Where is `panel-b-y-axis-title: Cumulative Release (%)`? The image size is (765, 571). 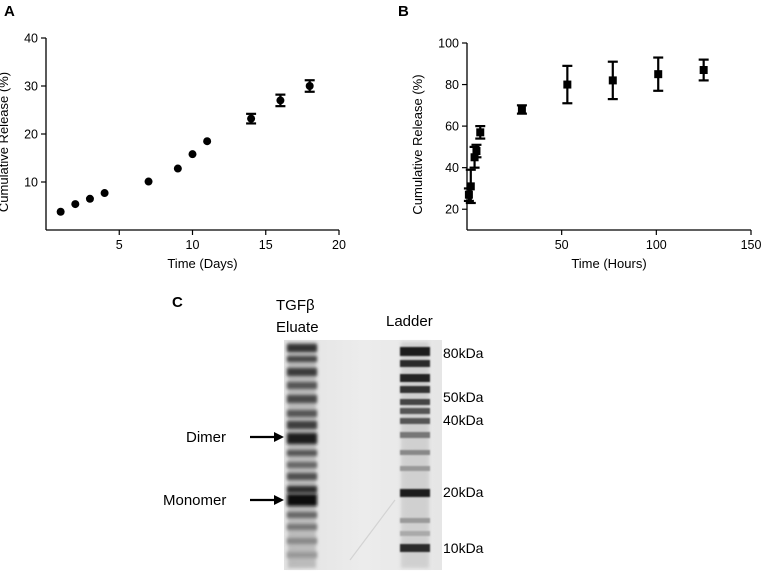 panel-b-y-axis-title: Cumulative Release (%) is located at coordinates (417, 144).